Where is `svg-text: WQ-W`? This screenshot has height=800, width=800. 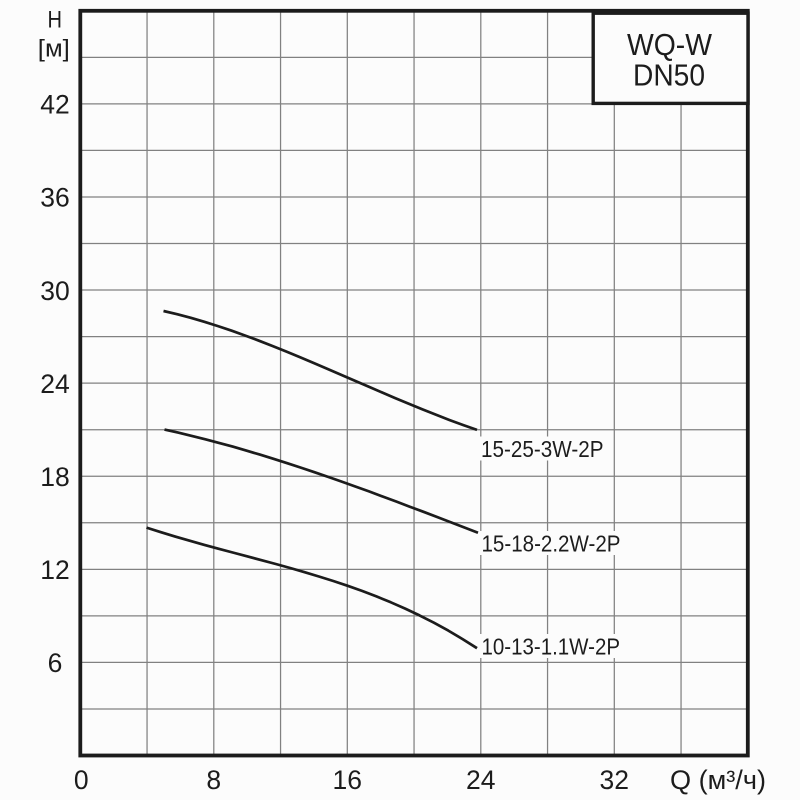
svg-text: WQ-W is located at coordinates (670, 44).